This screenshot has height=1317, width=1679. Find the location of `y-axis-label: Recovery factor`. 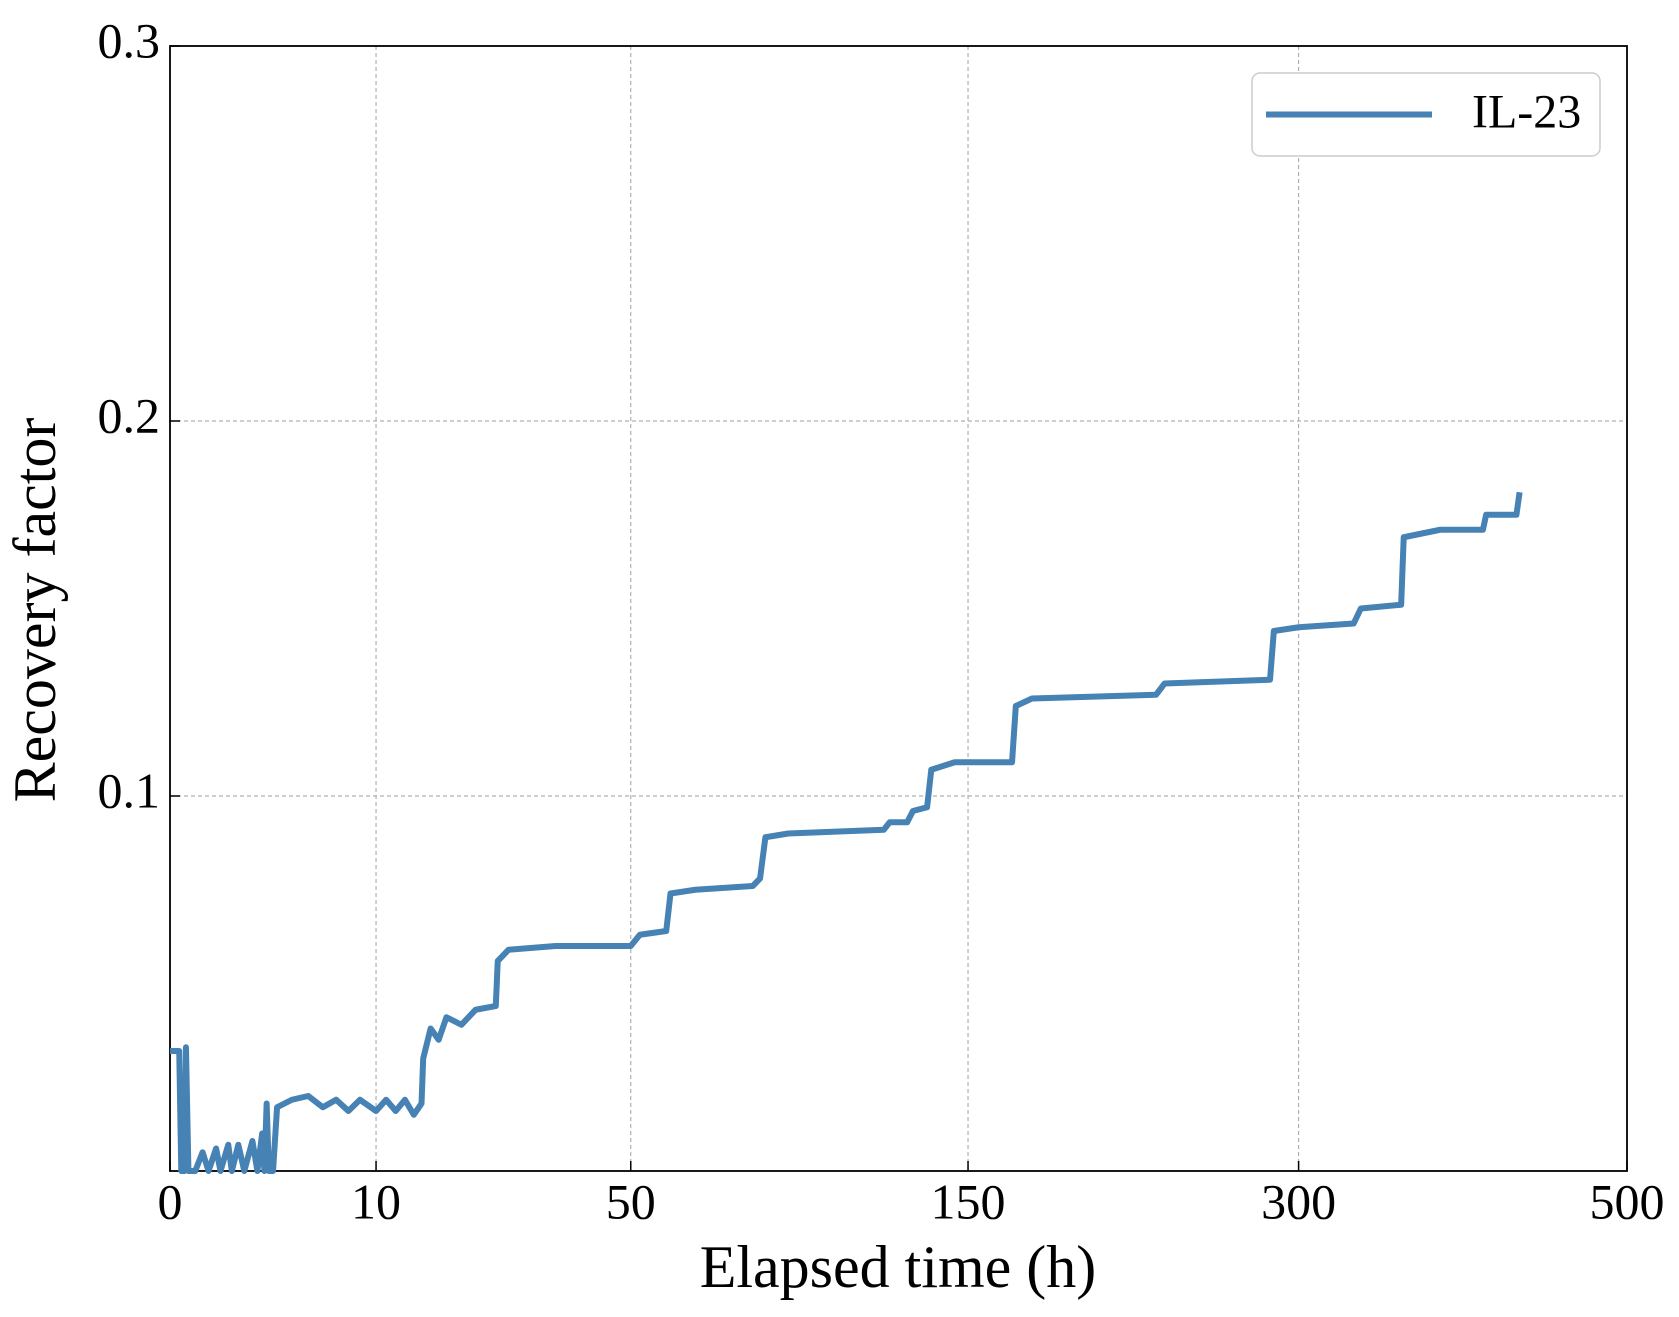

y-axis-label: Recovery factor is located at coordinates (35, 610).